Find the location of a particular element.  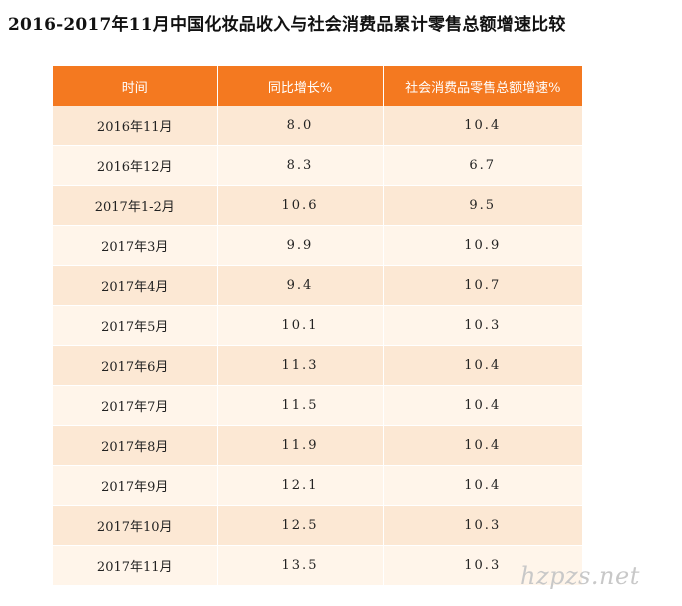

cell-time: 2017年5月 is located at coordinates (135, 325).